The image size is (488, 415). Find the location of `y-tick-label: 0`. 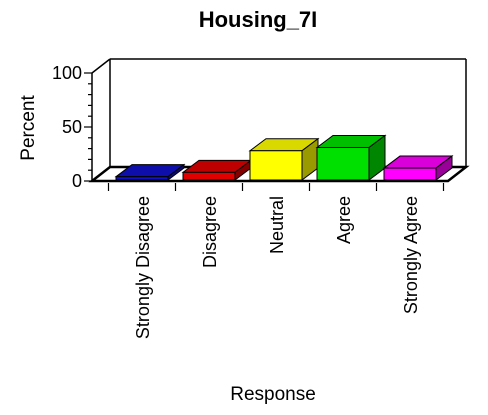

y-tick-label: 0 is located at coordinates (77, 181).